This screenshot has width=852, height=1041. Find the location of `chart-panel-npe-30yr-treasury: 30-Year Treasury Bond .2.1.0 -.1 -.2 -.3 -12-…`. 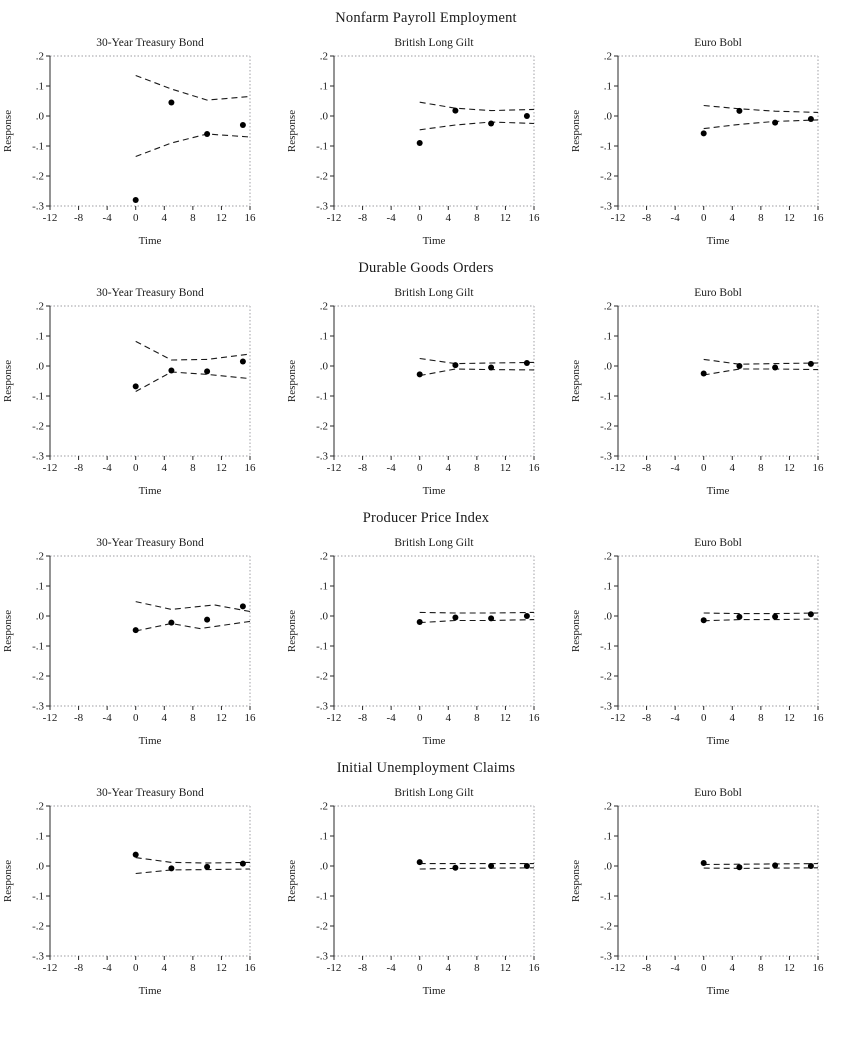

chart-panel-npe-30yr-treasury: 30-Year Treasury Bond .2.1.0 -.1 -.2 -.3 -12-… is located at coordinates (142, 141).